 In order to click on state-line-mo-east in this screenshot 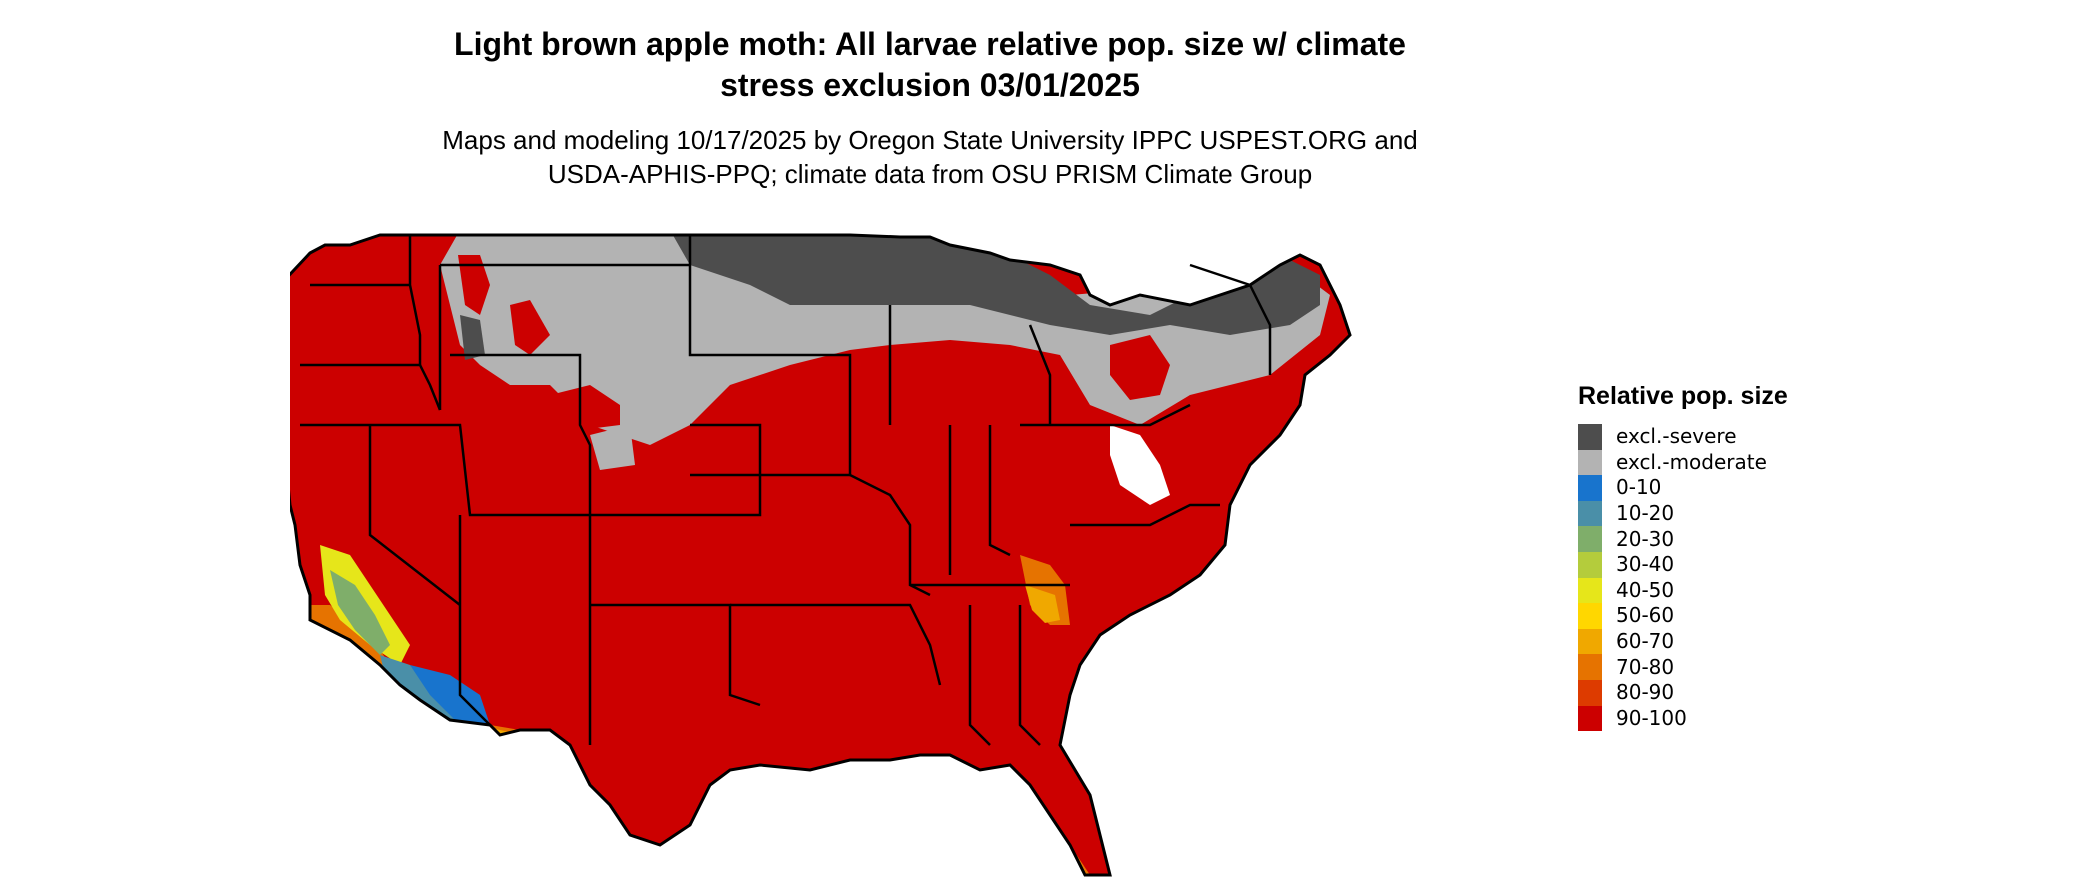, I will do `click(889, 511)`.